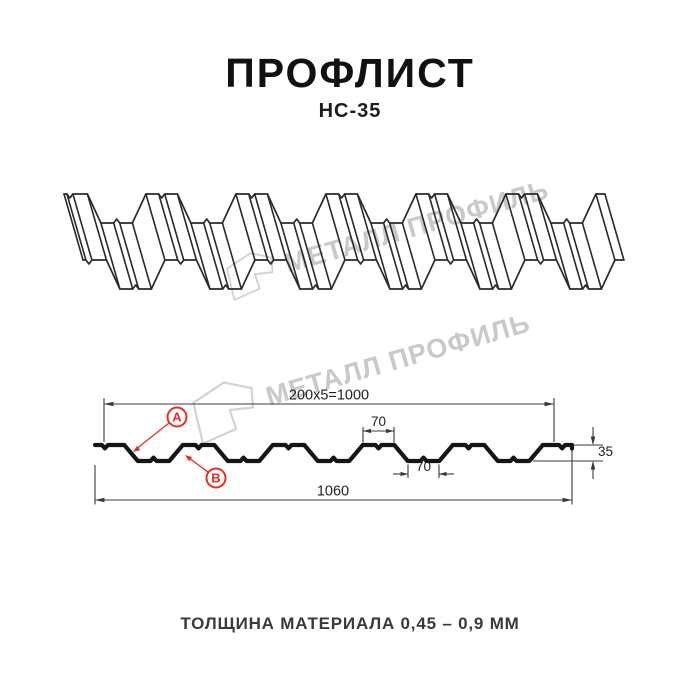 The width and height of the screenshot is (700, 700). Describe the element at coordinates (329, 415) in the screenshot. I see `dimension-total-top: 200x5=1000` at that location.